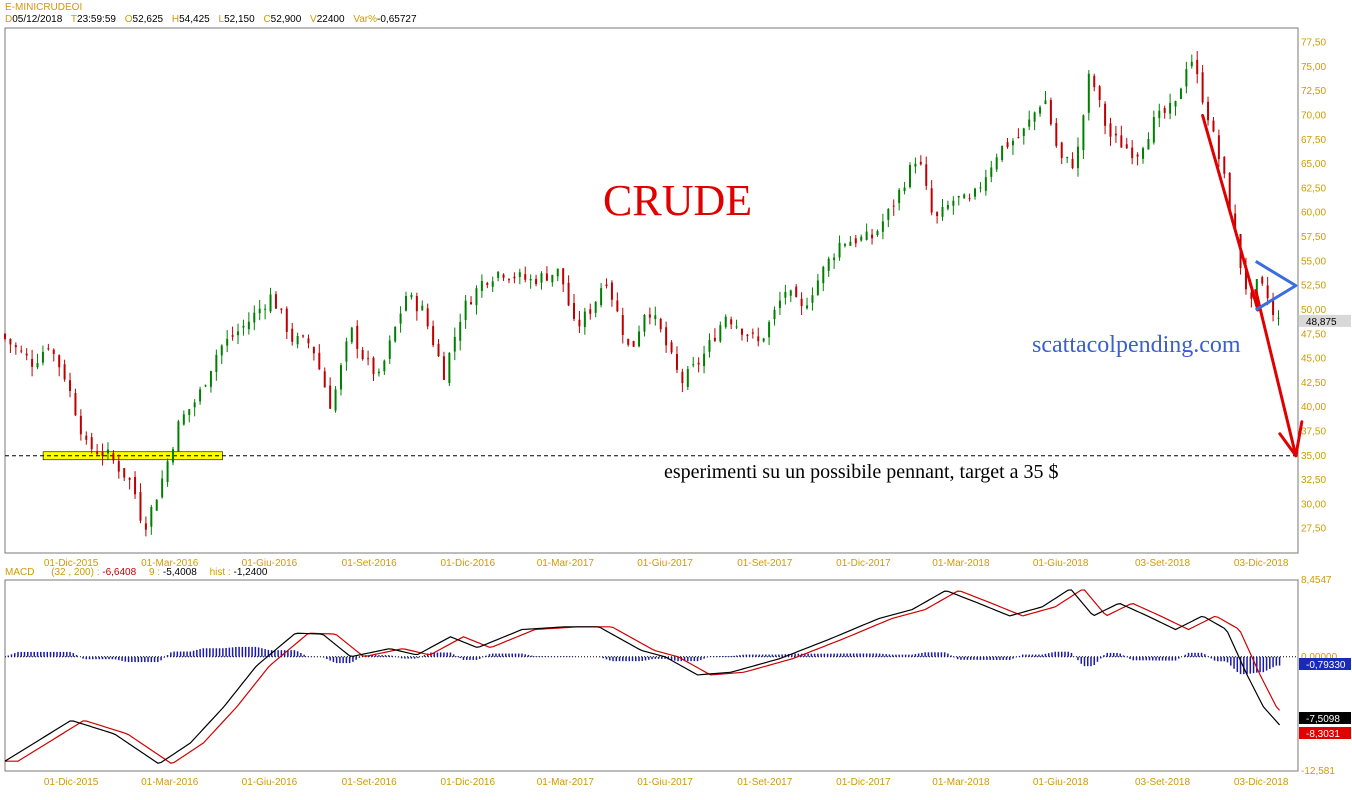 The height and width of the screenshot is (800, 1352). What do you see at coordinates (863, 782) in the screenshot?
I see `macd-x-tick: 01-Dic-2017` at bounding box center [863, 782].